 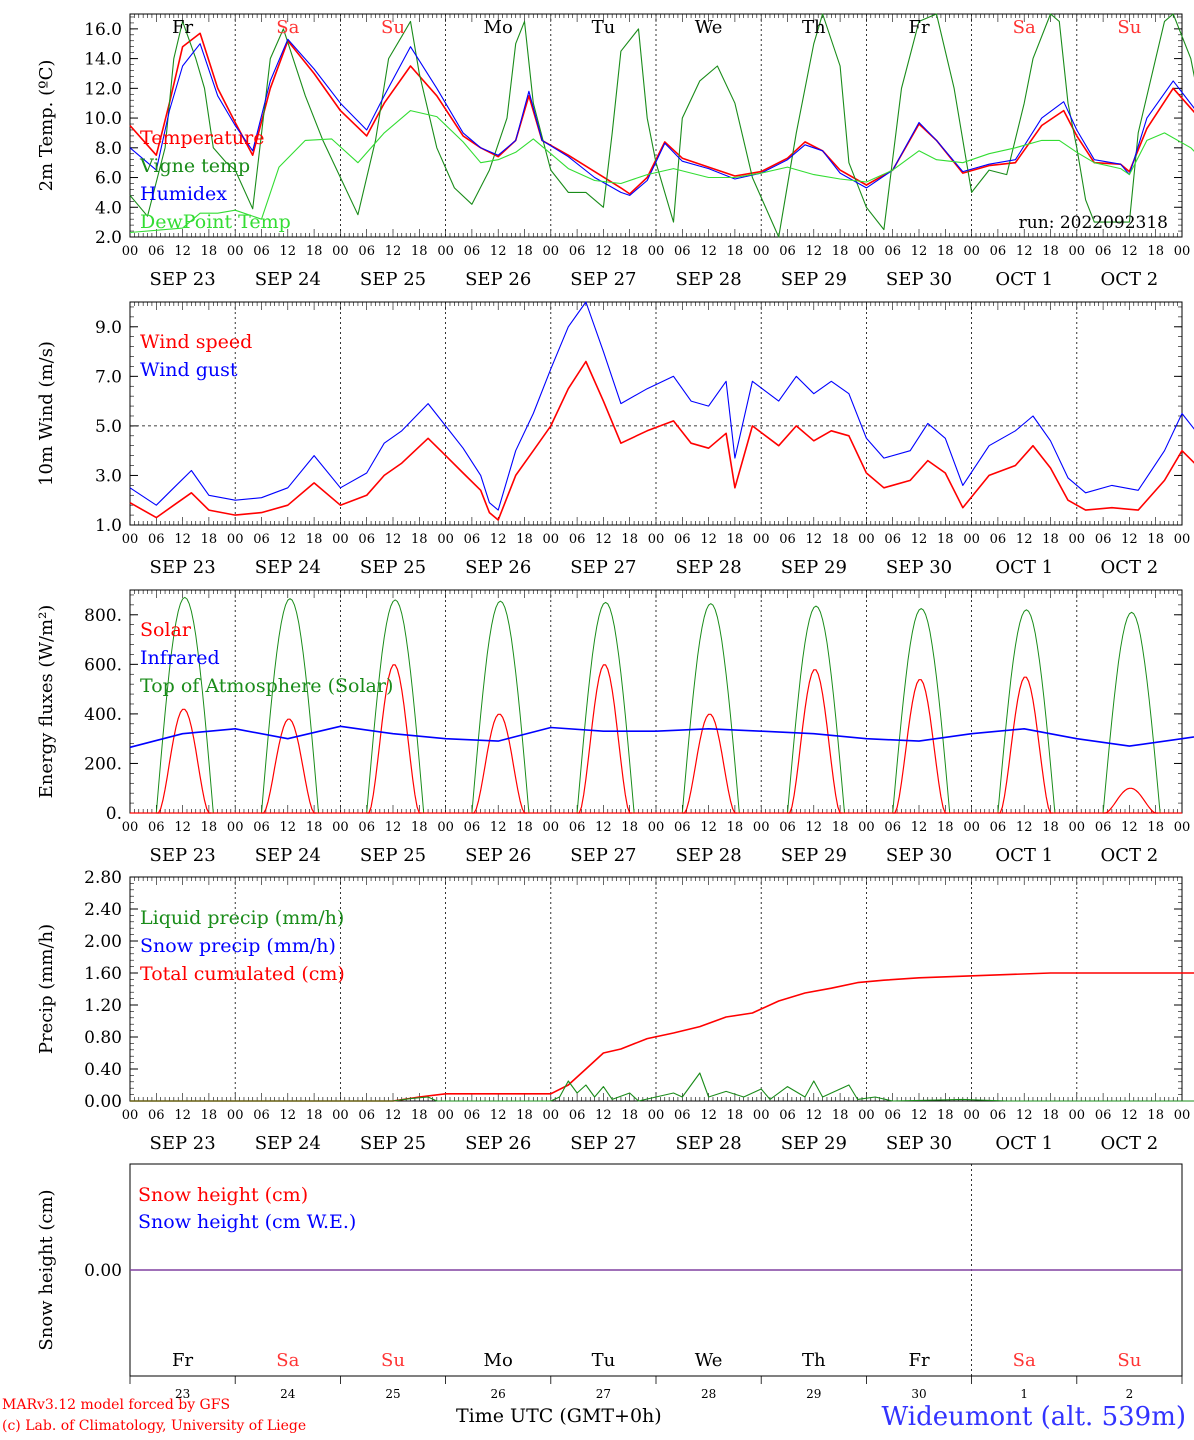 What do you see at coordinates (108, 179) in the screenshot?
I see `y-tick-label: 6.0` at bounding box center [108, 179].